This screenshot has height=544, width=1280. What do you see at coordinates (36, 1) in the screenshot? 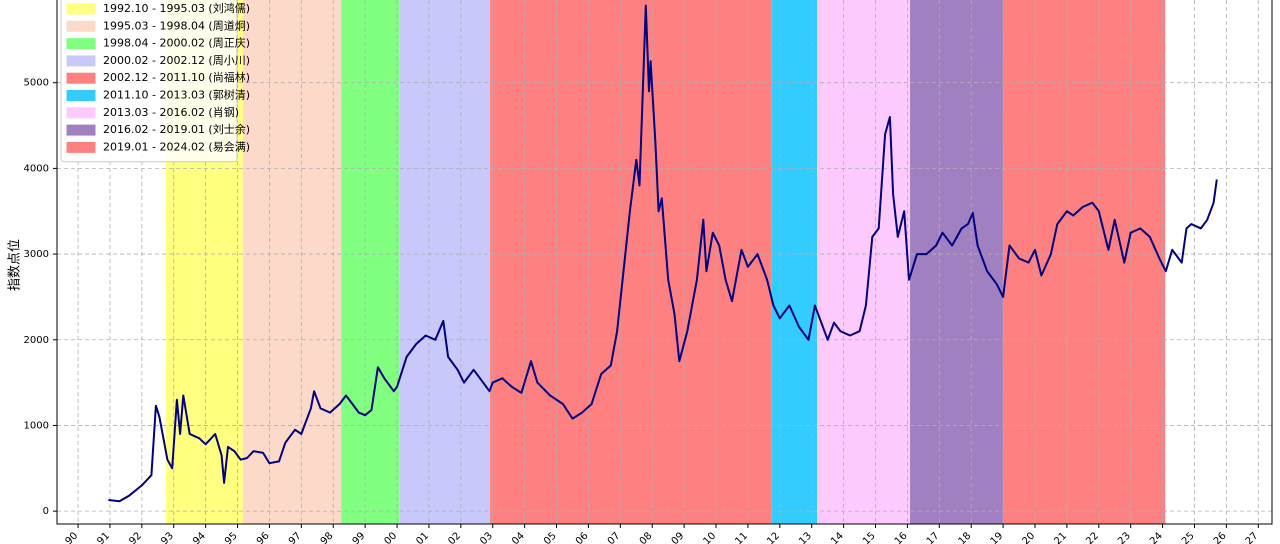
I see `y-tick-label: 6000` at bounding box center [36, 1].